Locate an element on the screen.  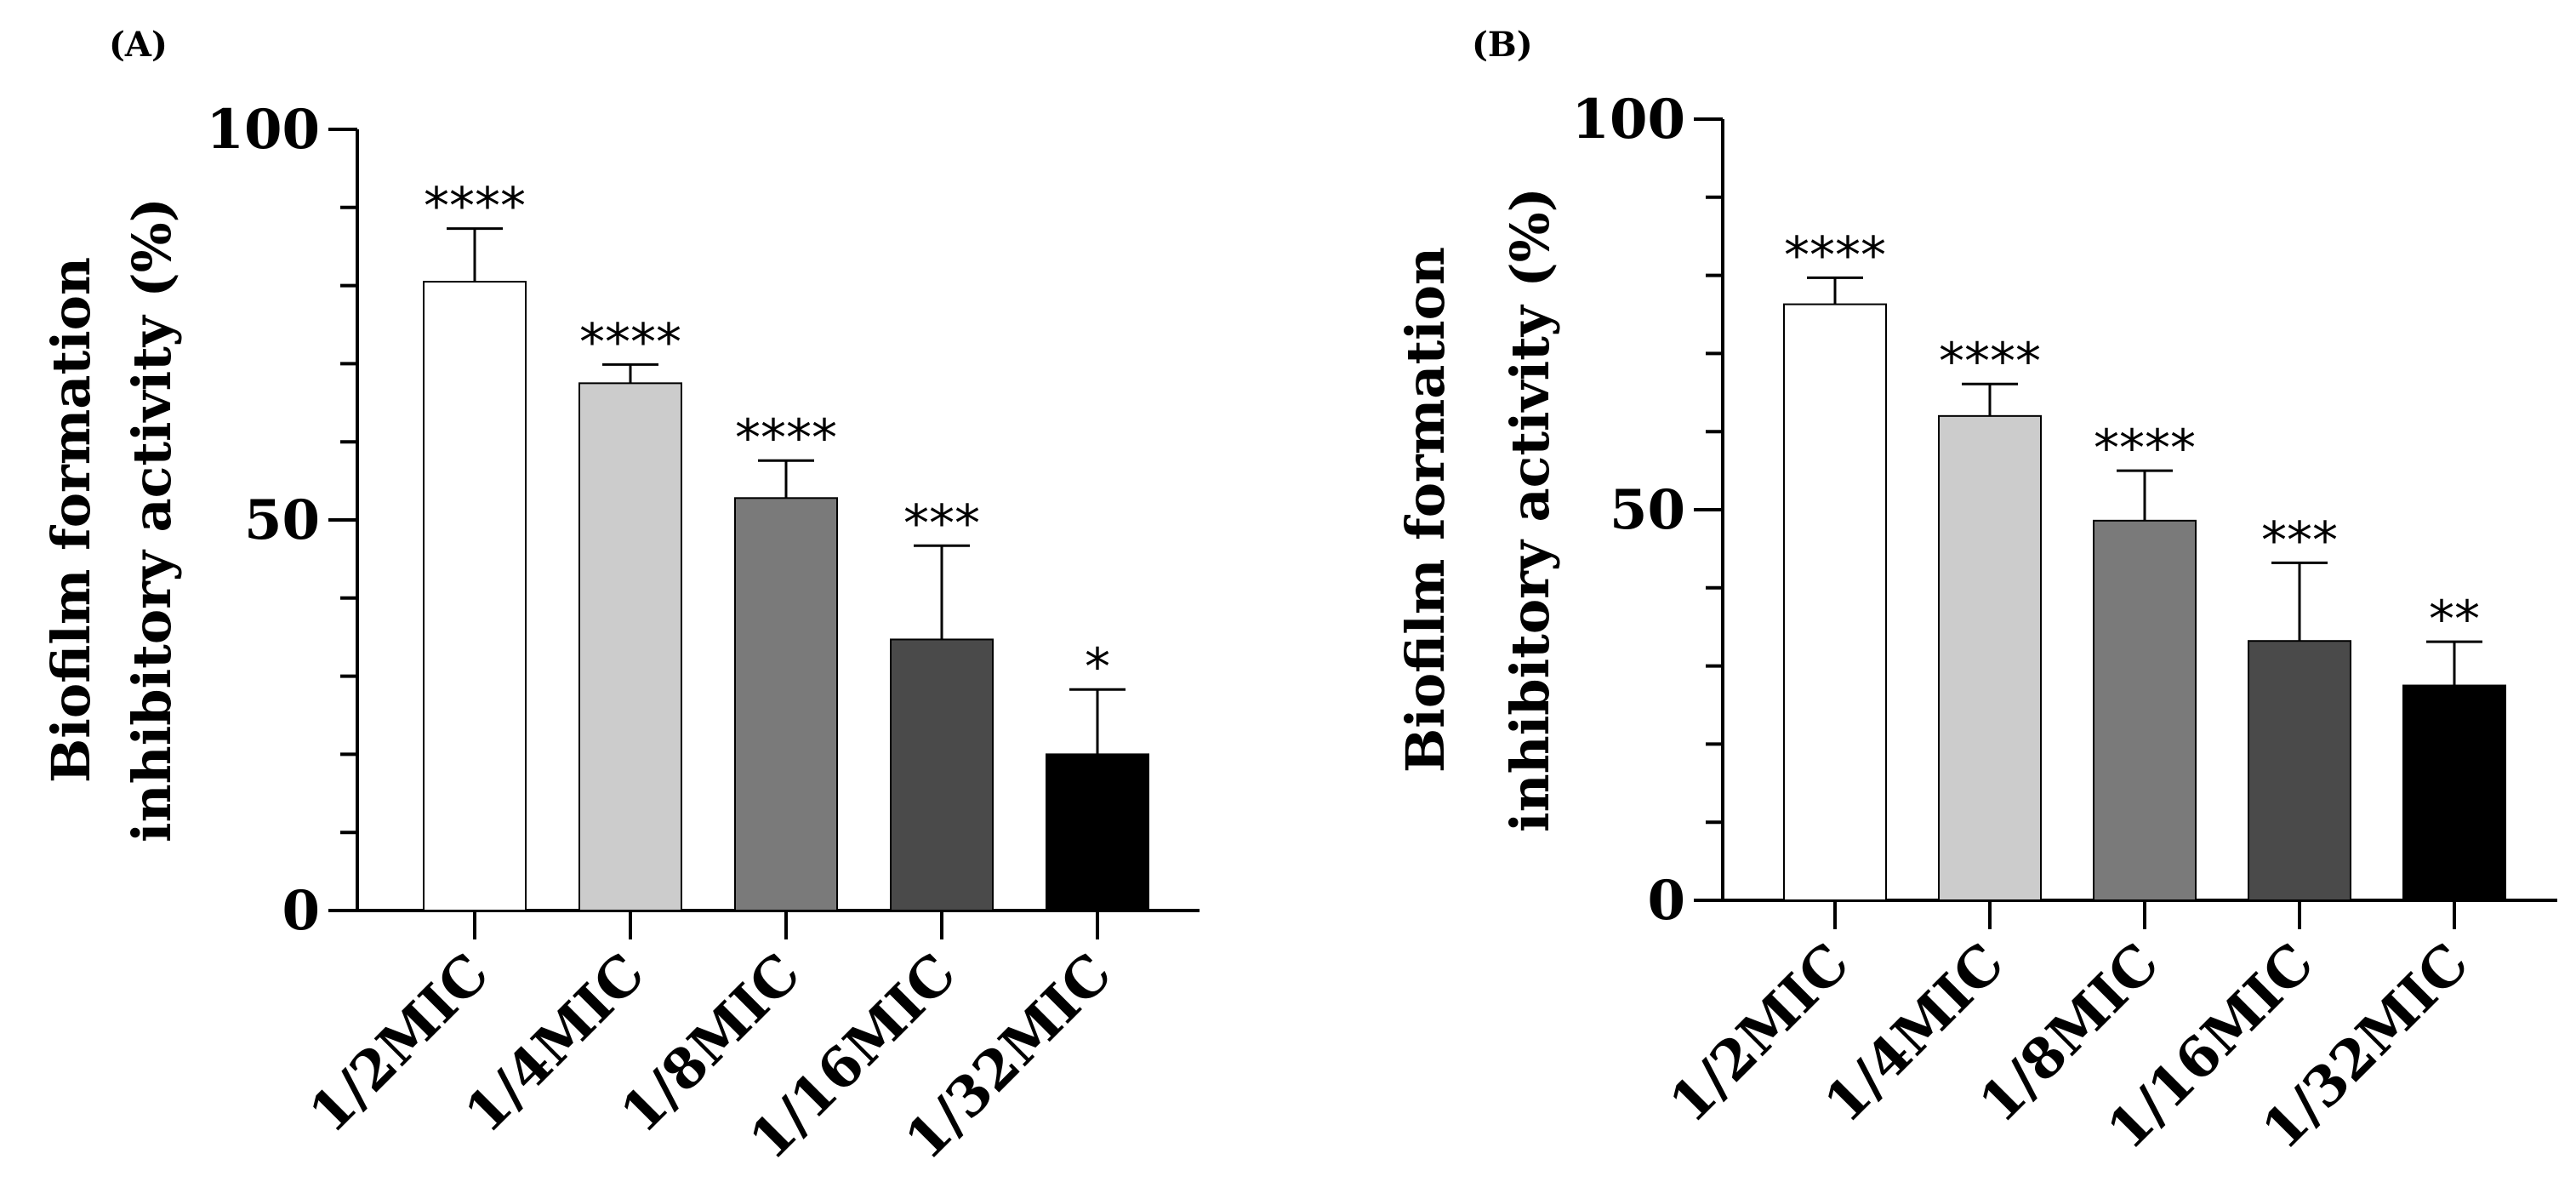
panel-label: (B) is located at coordinates (1503, 45).